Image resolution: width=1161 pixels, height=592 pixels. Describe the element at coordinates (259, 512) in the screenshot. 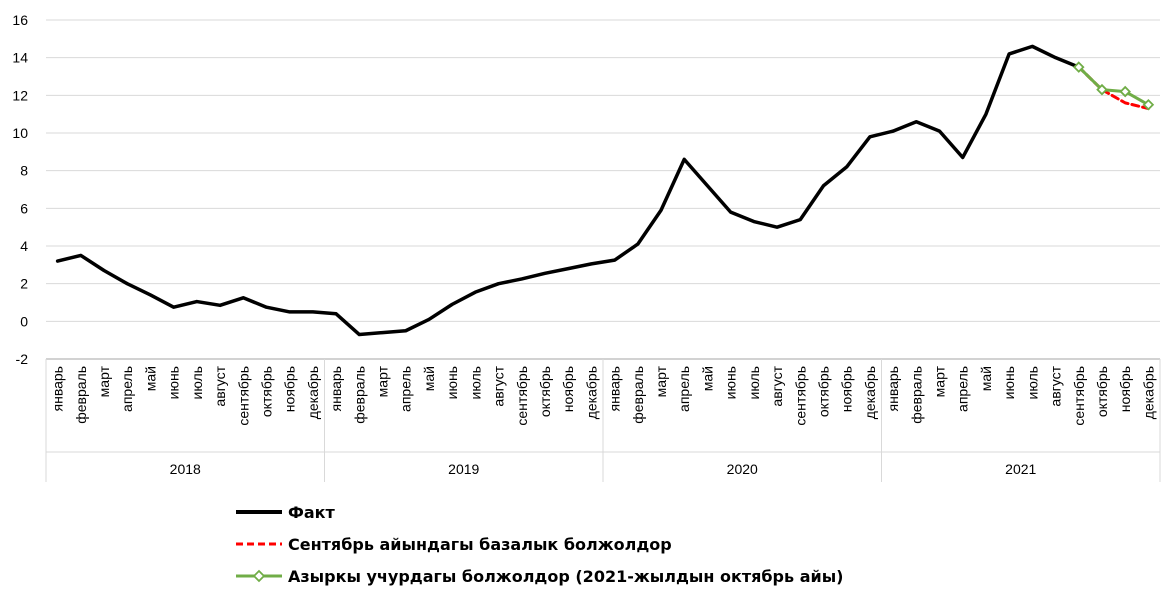

I see `legend-swatch-fact` at that location.